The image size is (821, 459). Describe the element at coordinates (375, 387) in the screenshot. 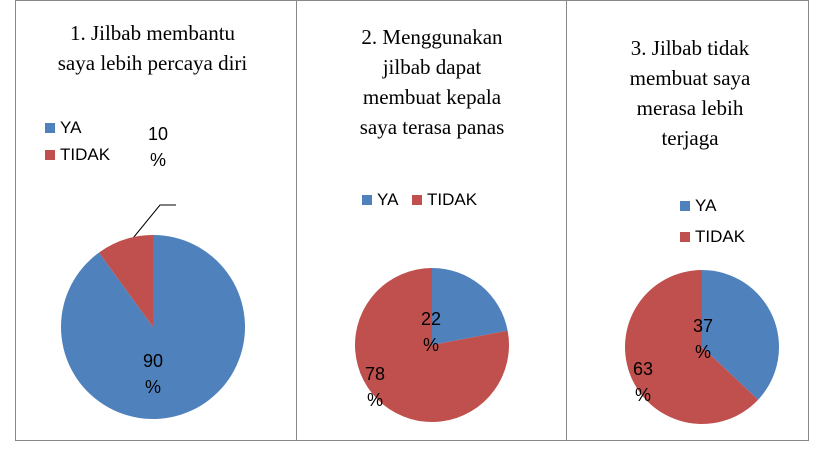

I see `data-label: 78 %` at that location.